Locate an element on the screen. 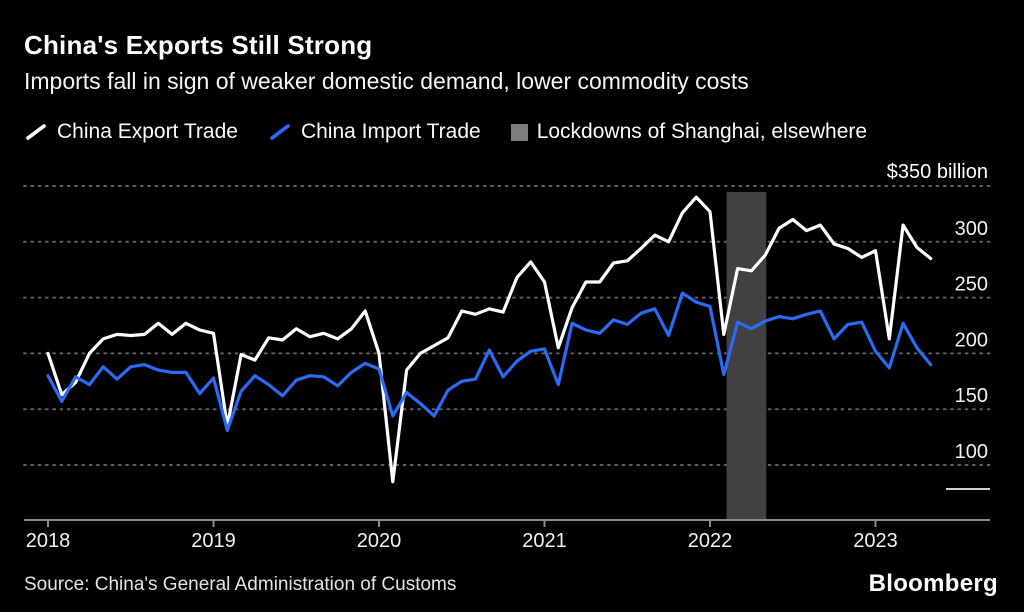  legend-label-imports: China Import Trade is located at coordinates (390, 131).